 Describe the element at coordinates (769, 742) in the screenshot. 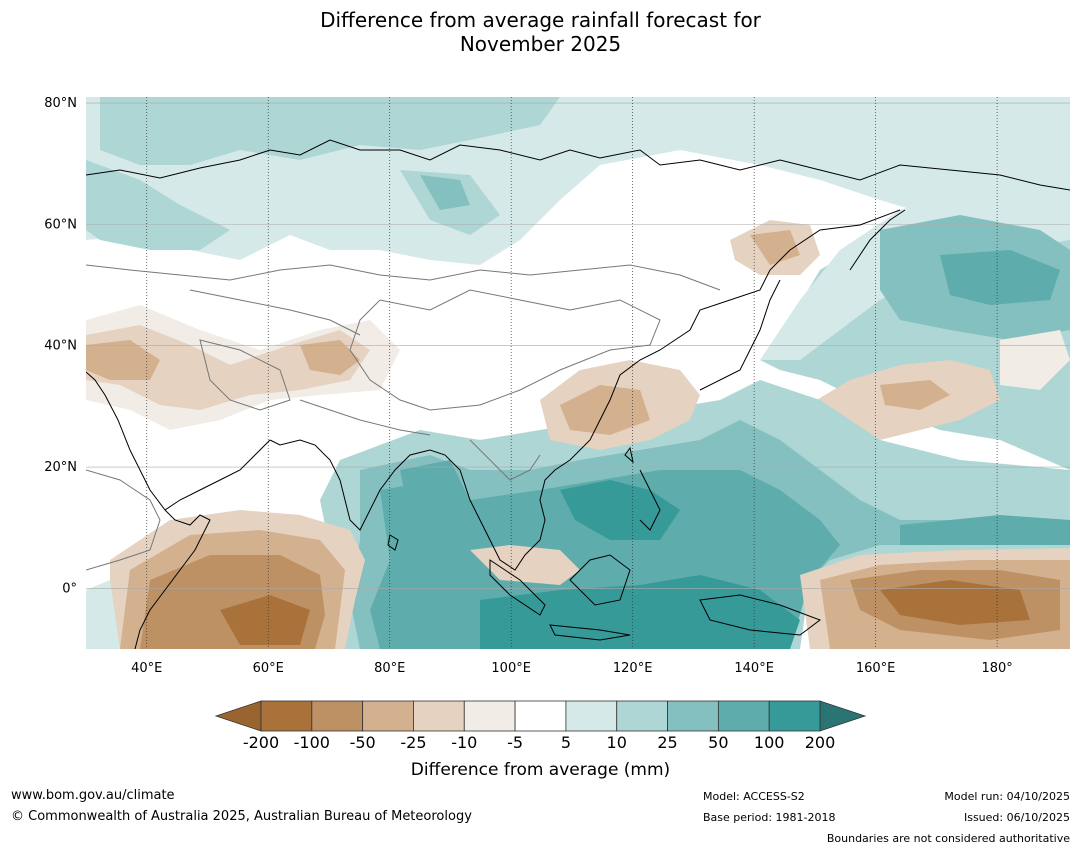

I see `colorbar-tick-label: 100` at that location.